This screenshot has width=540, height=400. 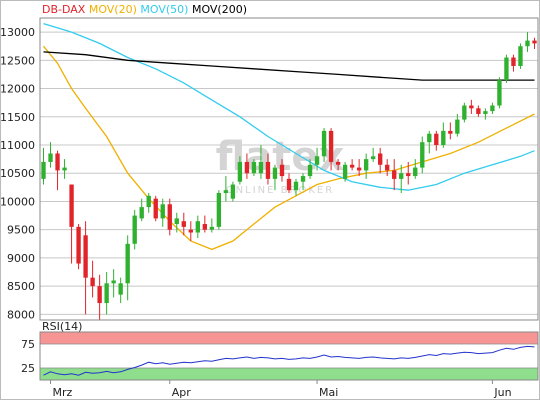 I want to click on rsi-line, so click(x=289, y=360).